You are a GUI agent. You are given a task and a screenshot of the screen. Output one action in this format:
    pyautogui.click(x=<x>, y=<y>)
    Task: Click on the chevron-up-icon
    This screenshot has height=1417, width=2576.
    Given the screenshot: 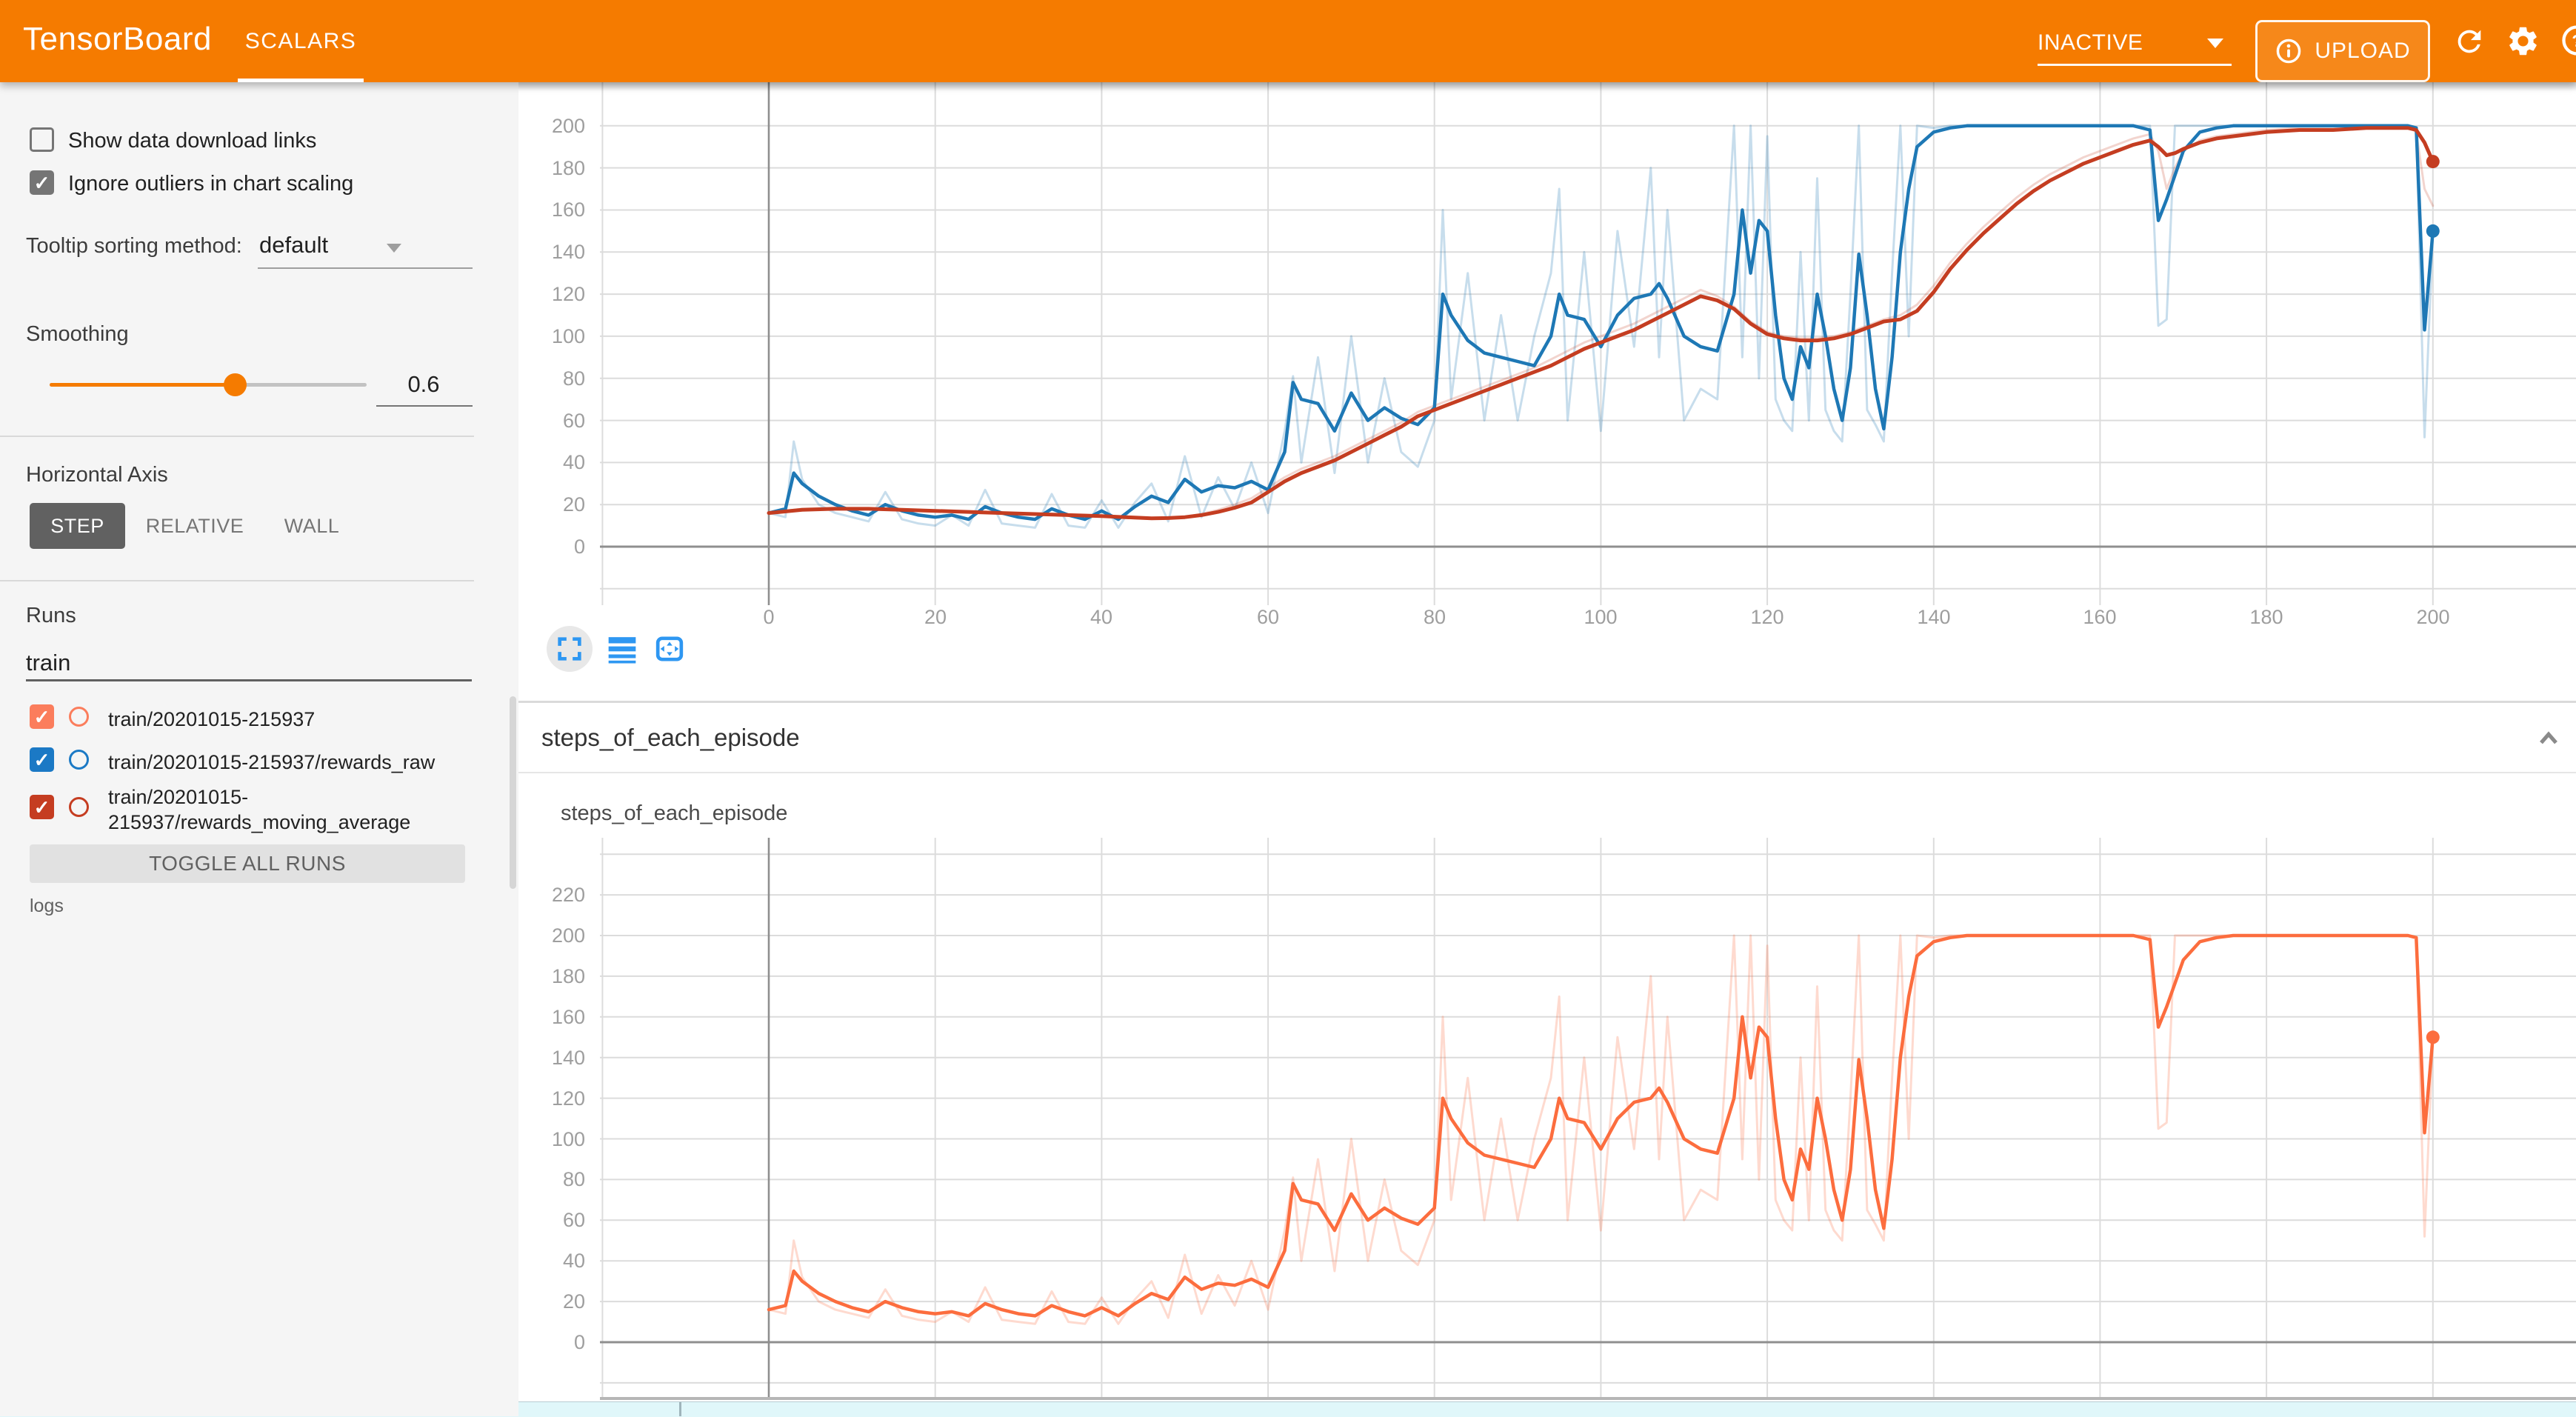 What is the action you would take?
    pyautogui.click(x=2548, y=737)
    